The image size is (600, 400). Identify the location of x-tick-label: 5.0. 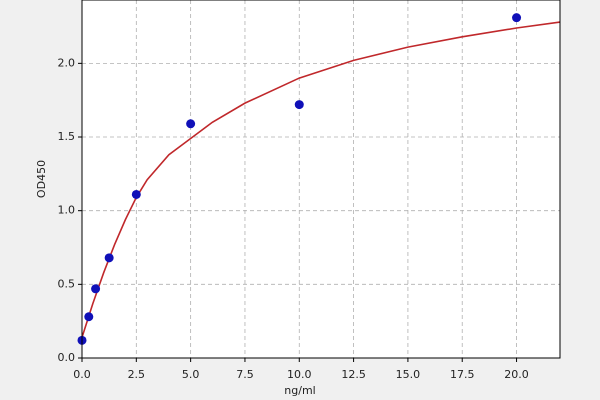
(191, 374).